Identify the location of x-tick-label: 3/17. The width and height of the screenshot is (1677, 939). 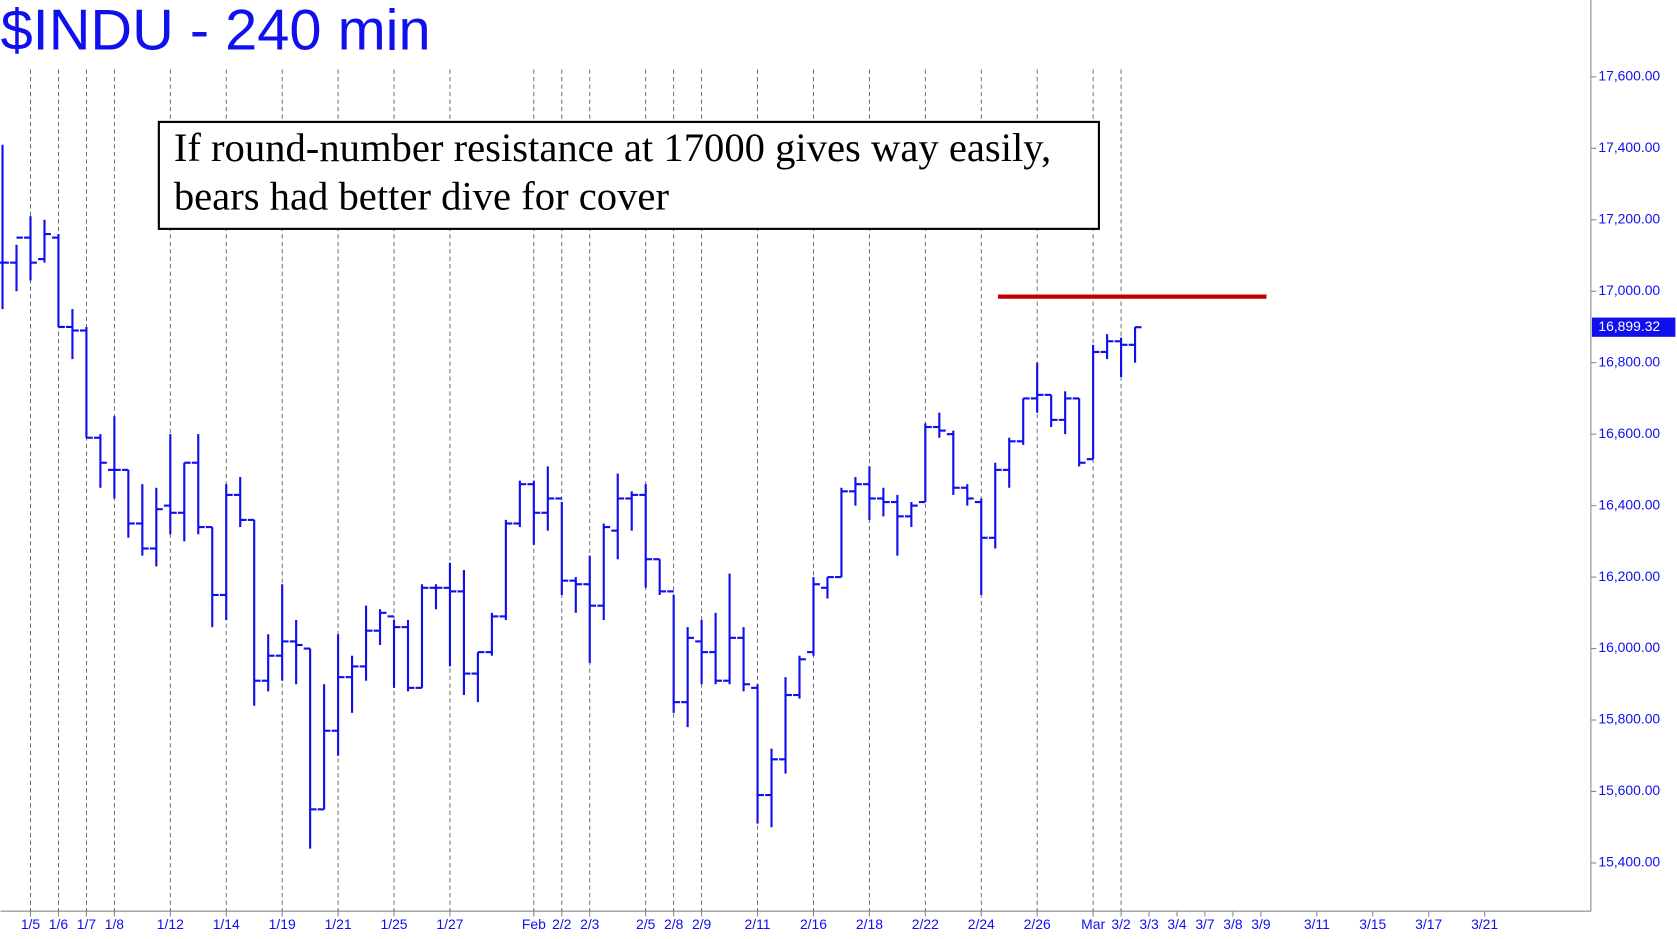
(1428, 924).